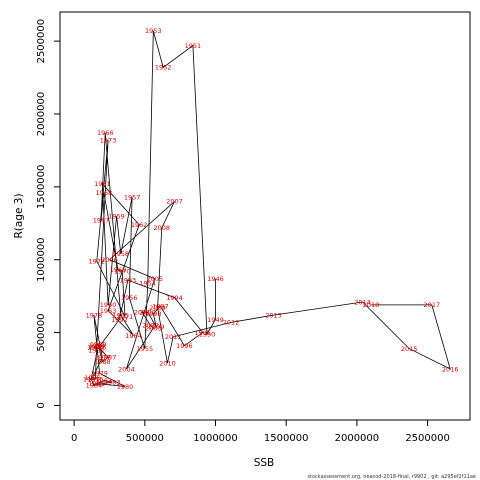  I want to click on point-label-2008: 2008, so click(162, 228).